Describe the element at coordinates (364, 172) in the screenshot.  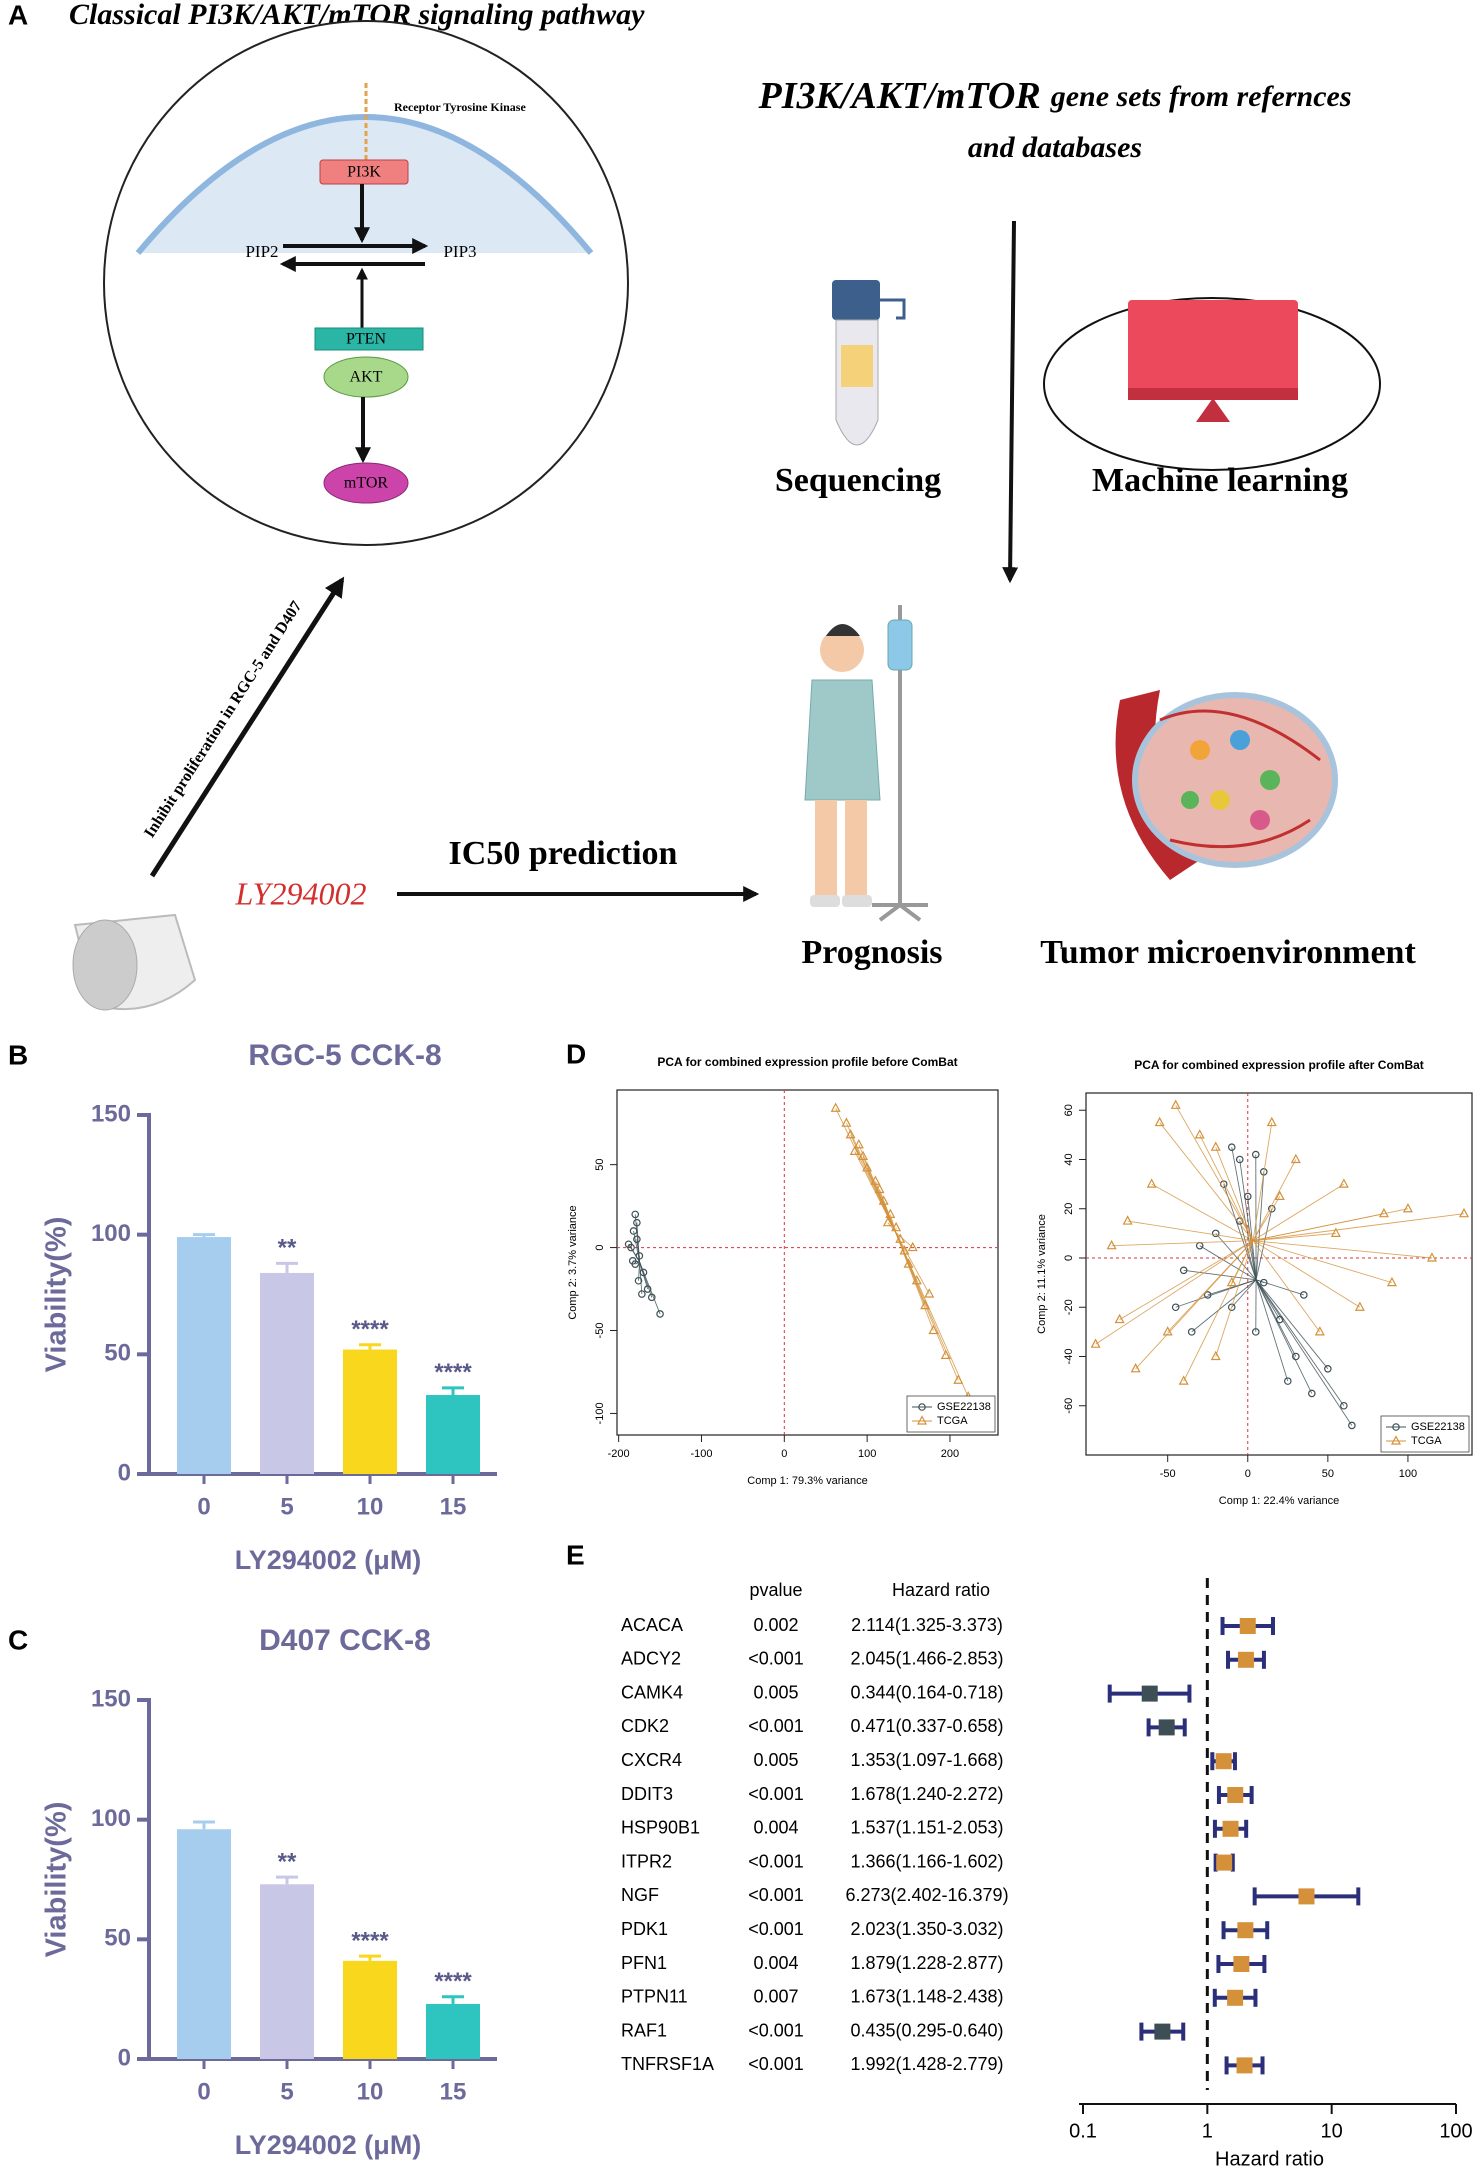
I see `node-label: PI3K` at that location.